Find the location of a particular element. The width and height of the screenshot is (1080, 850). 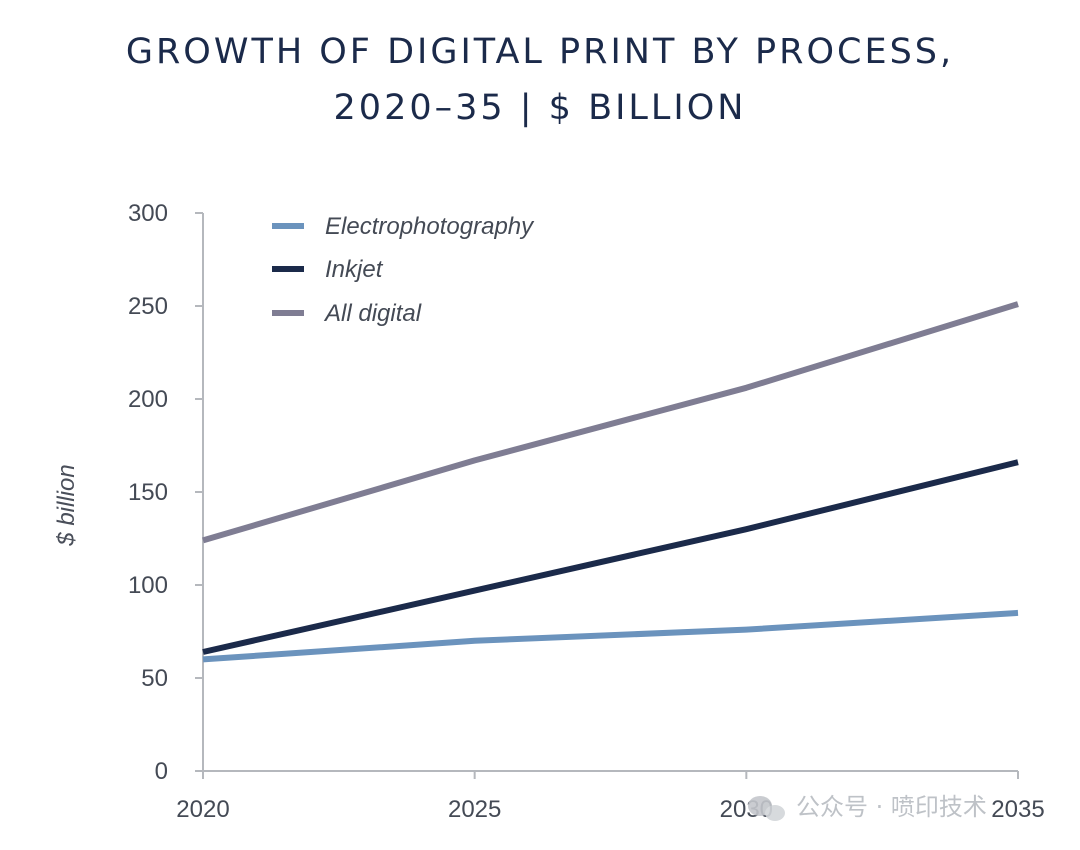

y-tick-label: 250 is located at coordinates (148, 306).